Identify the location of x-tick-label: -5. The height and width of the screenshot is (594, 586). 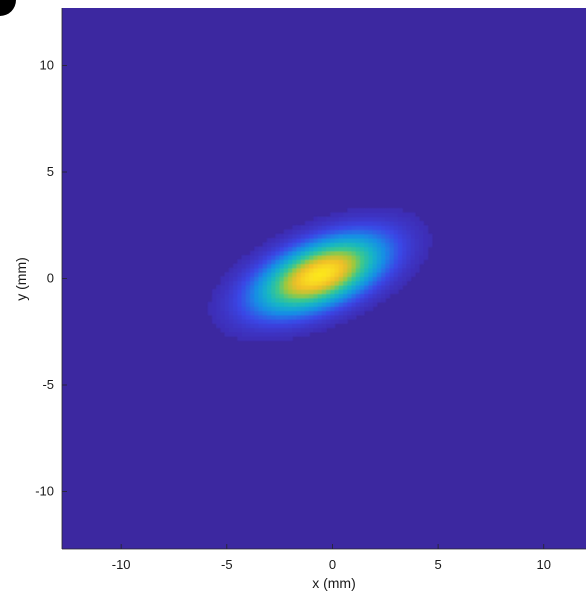
(227, 564).